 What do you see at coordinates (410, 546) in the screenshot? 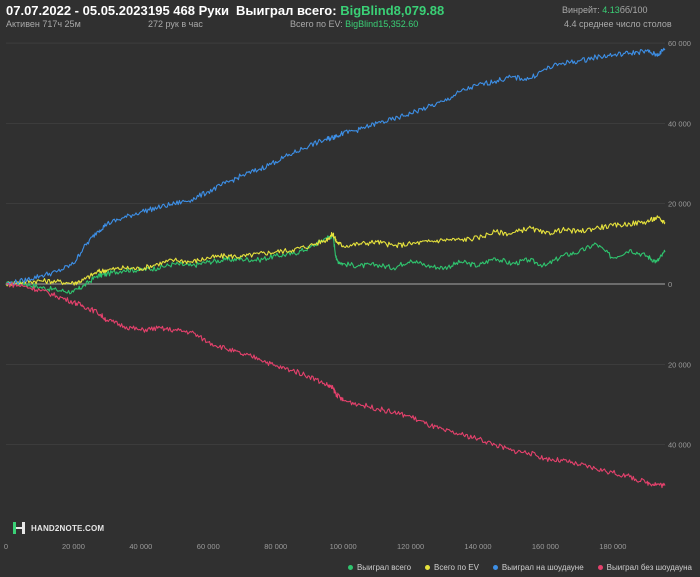
I see `x-tick-label: 120 000` at bounding box center [410, 546].